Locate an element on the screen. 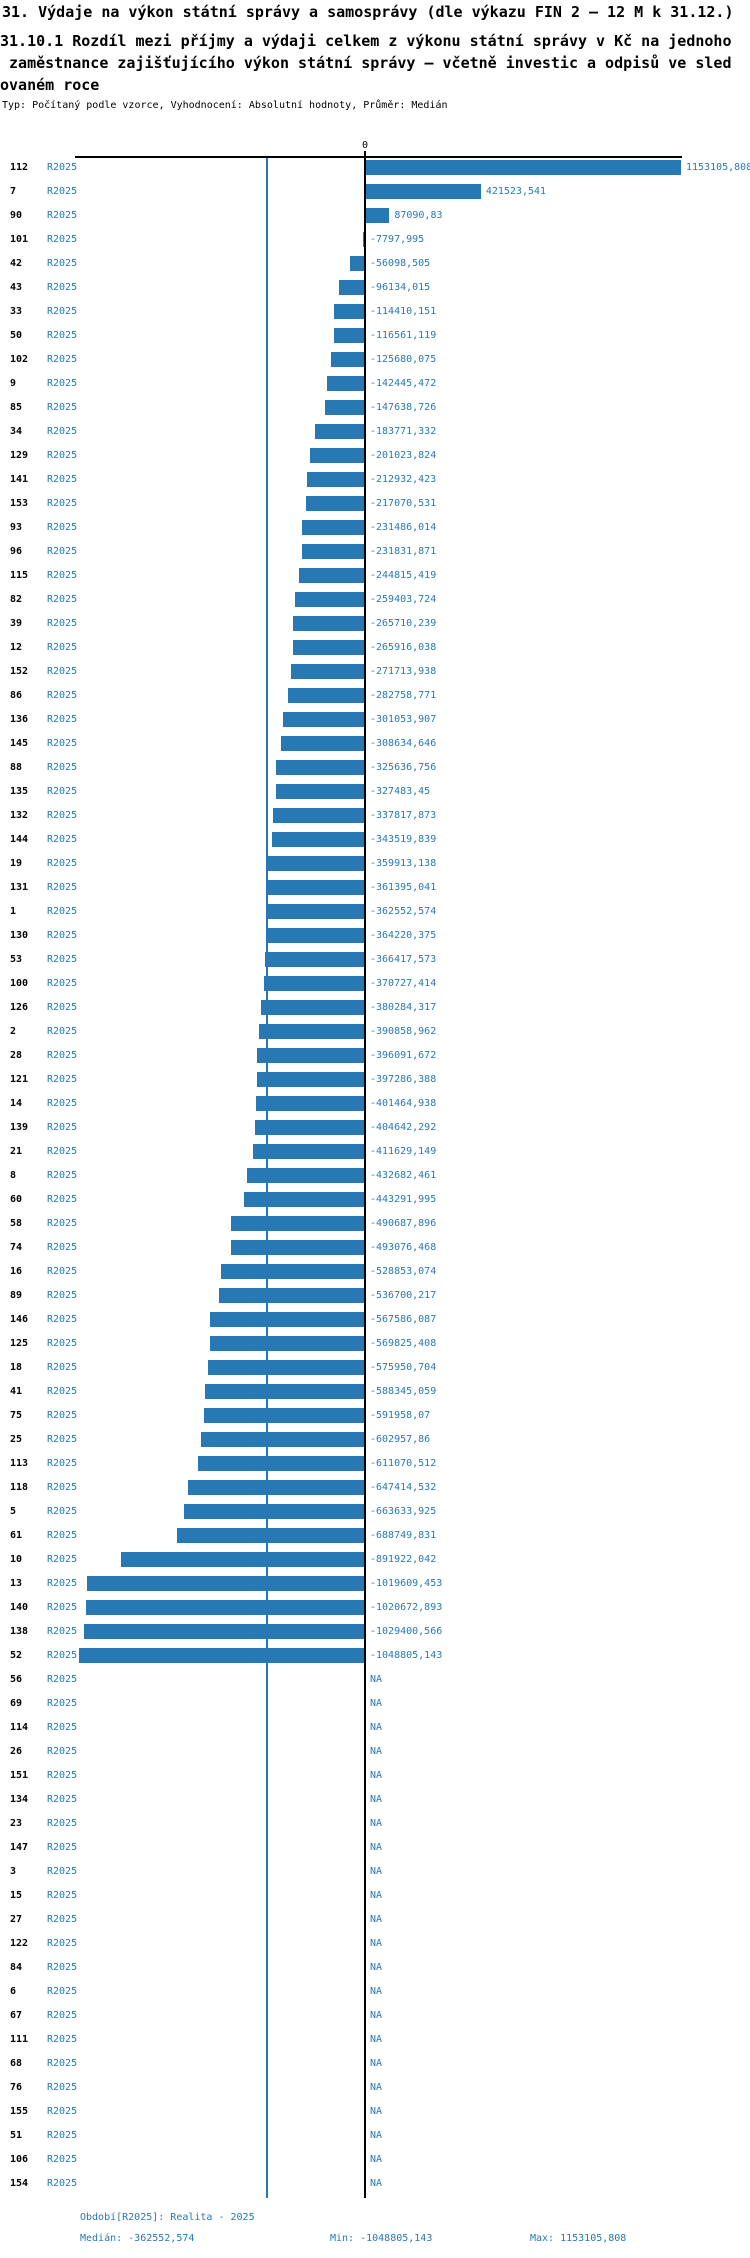 This screenshot has width=750, height=2258. chart-row: 23 R2025 NA is located at coordinates (375, 1824).